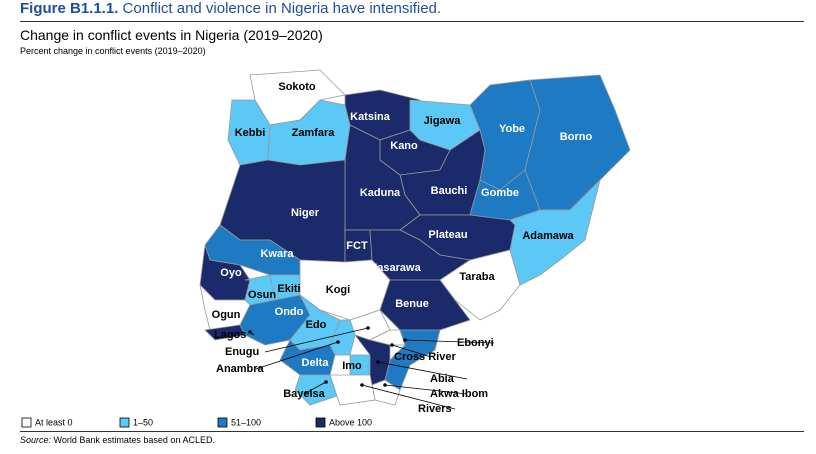  What do you see at coordinates (449, 191) in the screenshot?
I see `state-label: Bauchi` at bounding box center [449, 191].